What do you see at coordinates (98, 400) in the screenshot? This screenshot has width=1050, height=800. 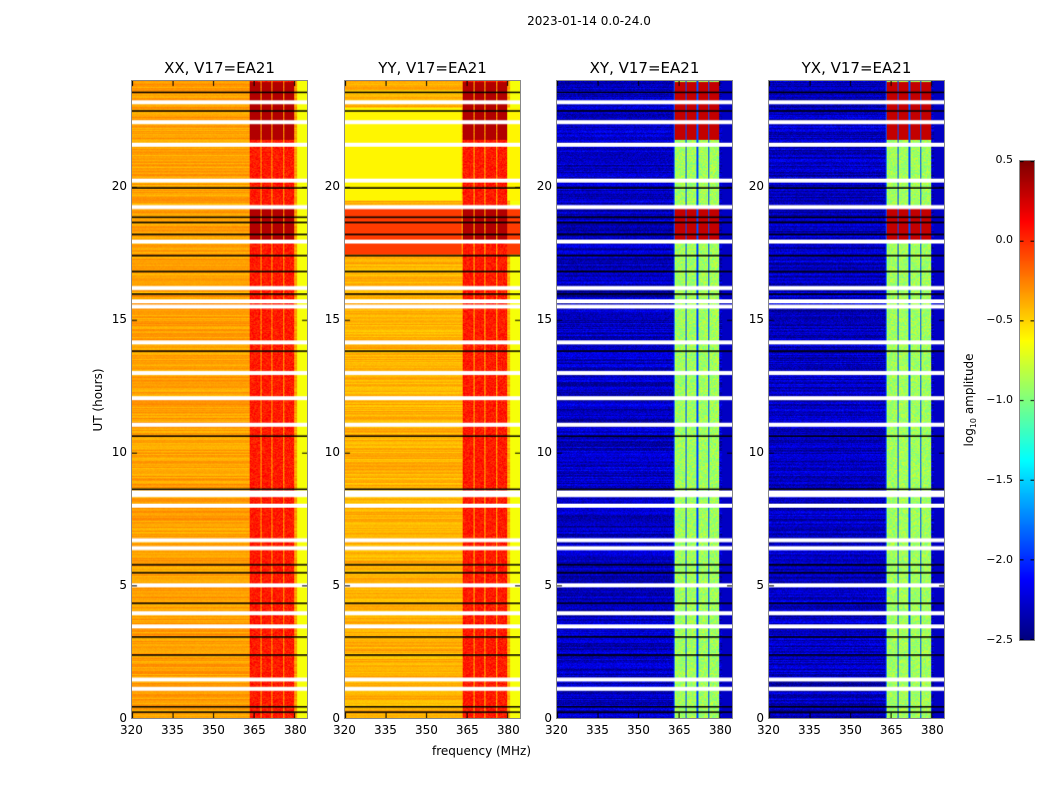 I see `y-axis-label: UT (hours)` at bounding box center [98, 400].